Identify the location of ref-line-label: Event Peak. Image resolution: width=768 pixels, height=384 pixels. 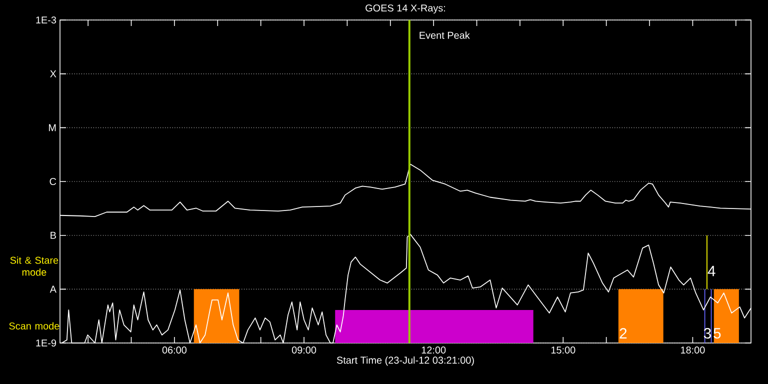
(445, 35).